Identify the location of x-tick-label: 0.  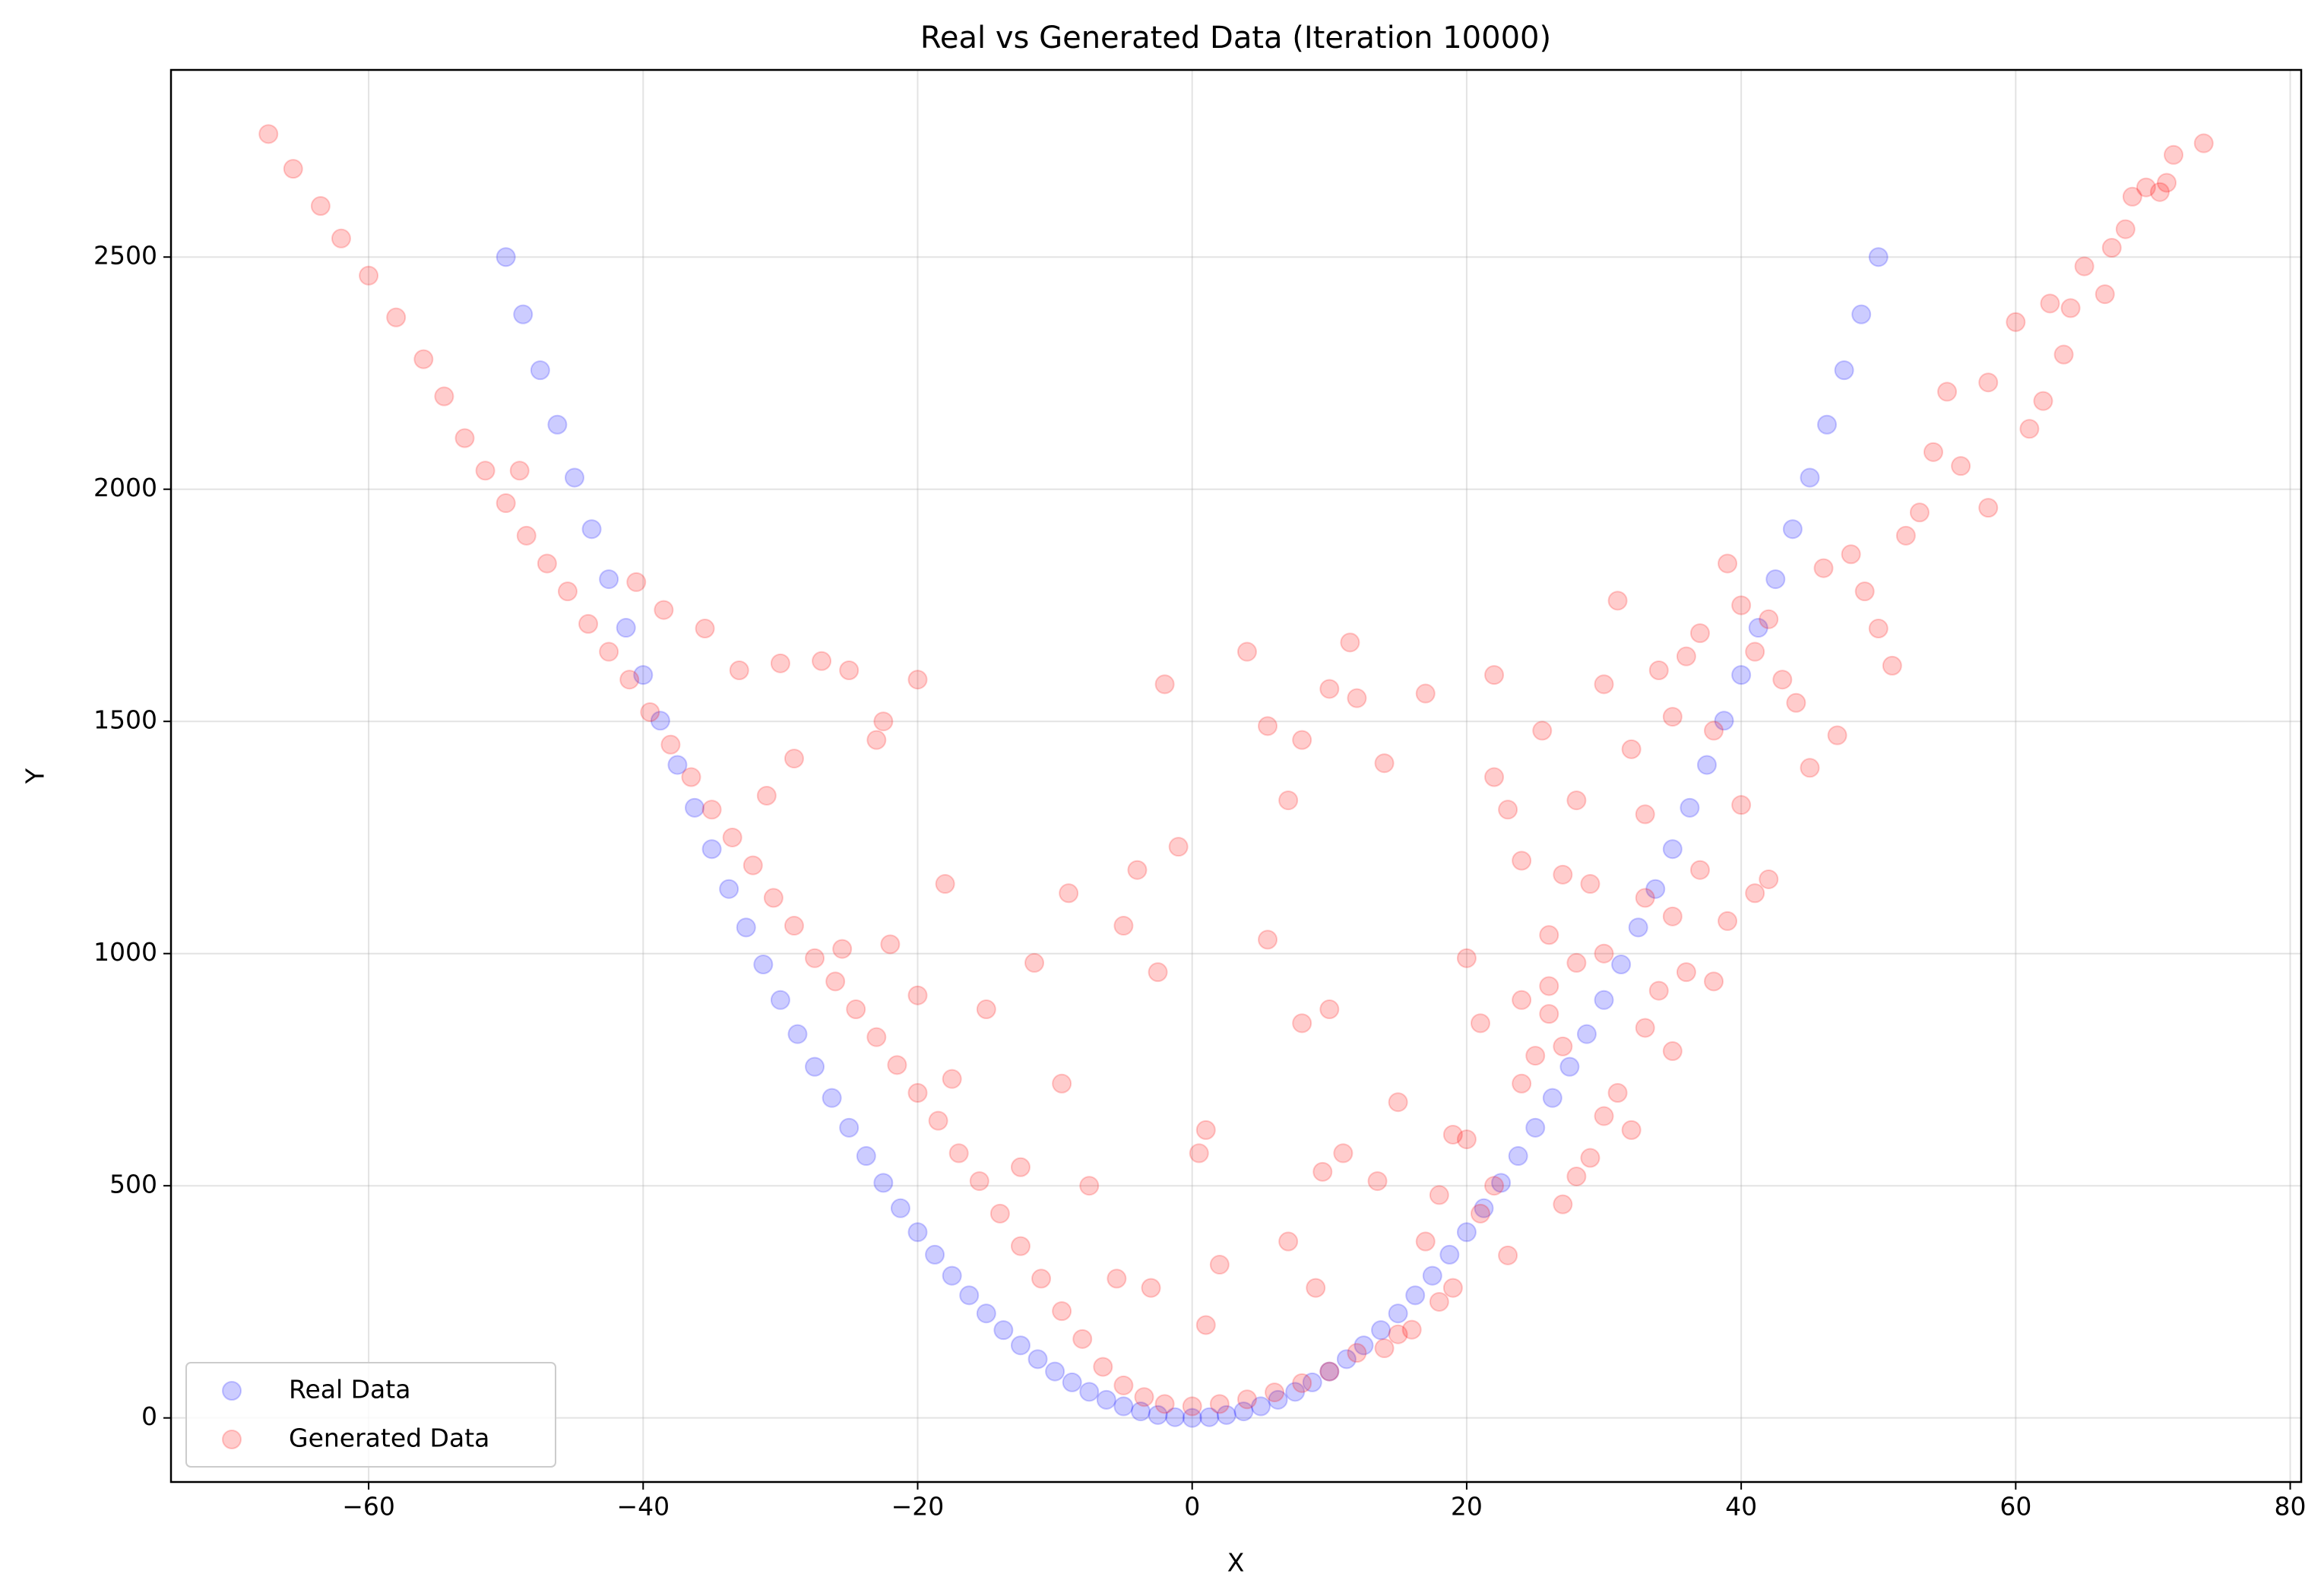
(1192, 1507).